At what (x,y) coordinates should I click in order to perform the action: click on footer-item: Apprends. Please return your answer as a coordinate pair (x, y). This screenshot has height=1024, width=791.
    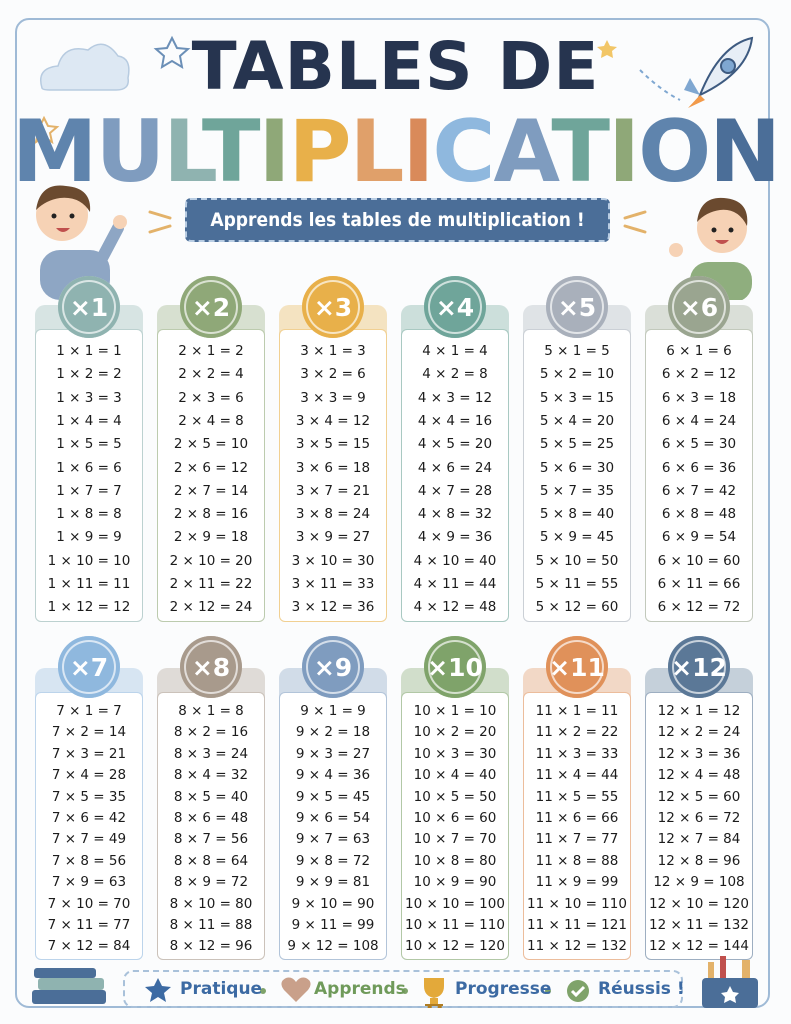
    Looking at the image, I should click on (360, 989).